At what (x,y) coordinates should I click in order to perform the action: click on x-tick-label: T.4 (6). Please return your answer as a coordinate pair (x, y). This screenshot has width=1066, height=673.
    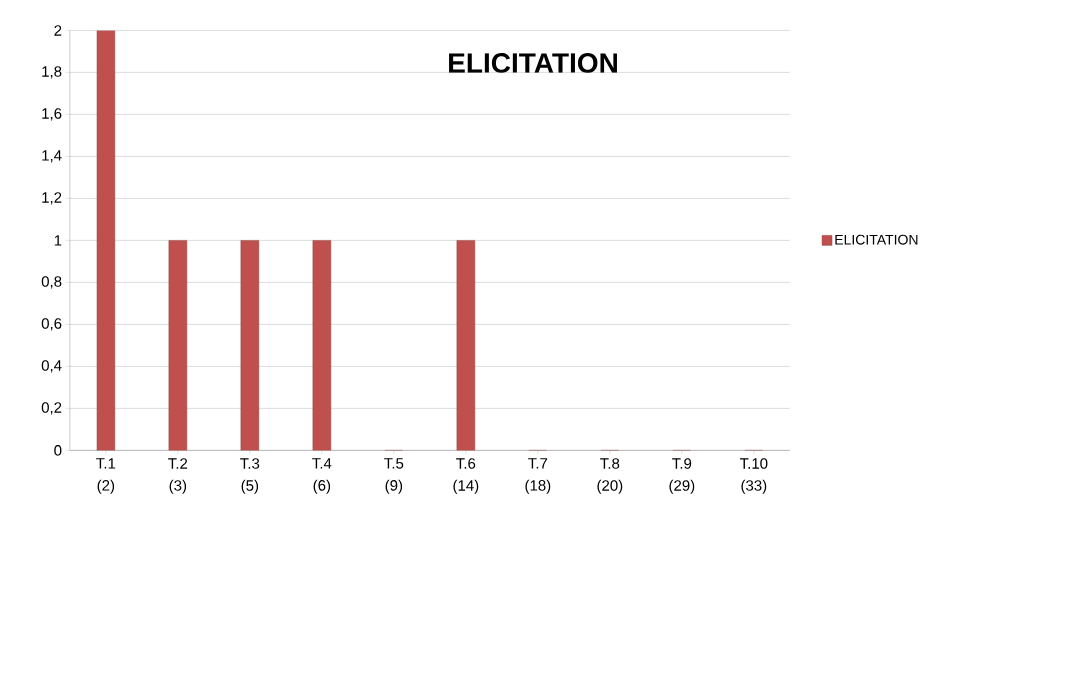
    Looking at the image, I should click on (322, 476).